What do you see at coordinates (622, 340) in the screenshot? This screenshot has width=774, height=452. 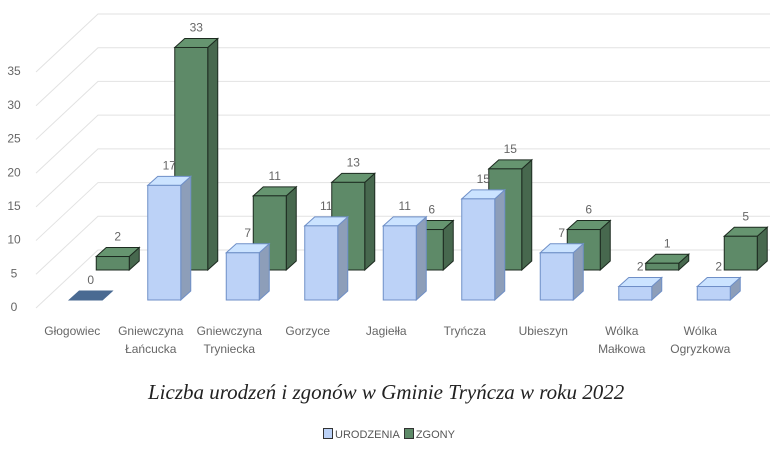 I see `x-tick-label: Wólka Małkowa` at bounding box center [622, 340].